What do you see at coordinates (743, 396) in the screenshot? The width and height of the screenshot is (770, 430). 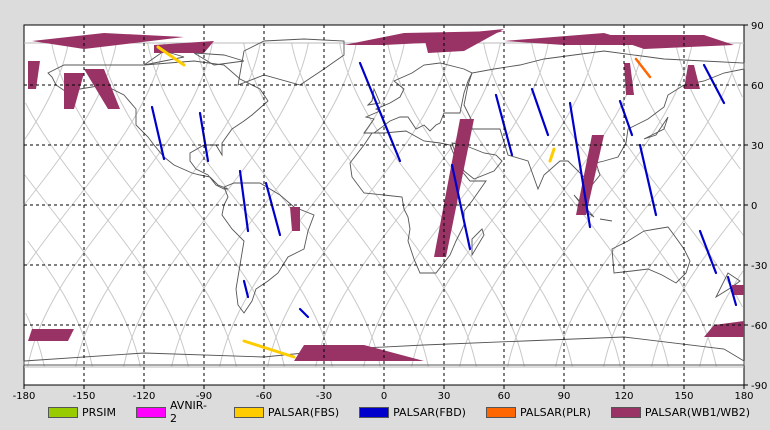 I see `x-tick-label: 180` at bounding box center [743, 396].